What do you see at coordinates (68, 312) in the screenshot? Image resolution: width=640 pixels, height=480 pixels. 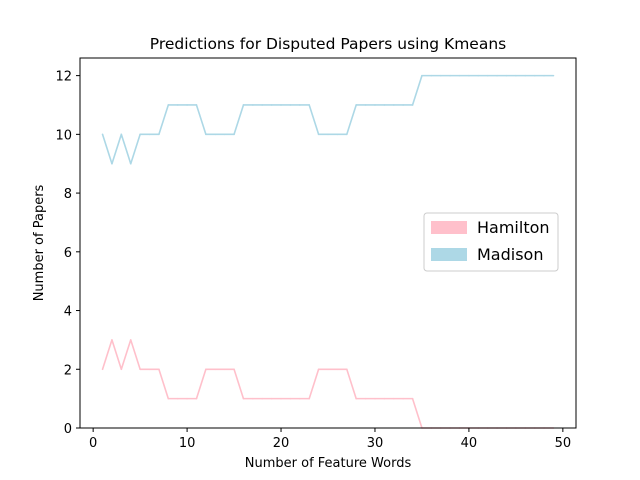 I see `y-tick-label: 4` at bounding box center [68, 312].